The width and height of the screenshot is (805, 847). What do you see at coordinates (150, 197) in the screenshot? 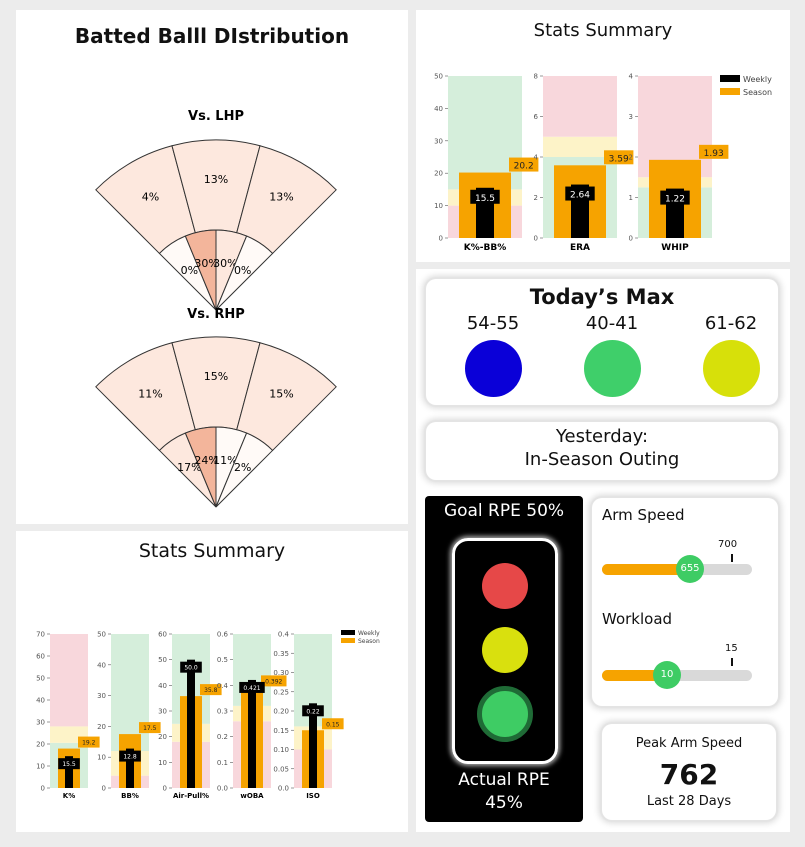
I see `outfield-zone-label: 4%` at bounding box center [150, 197].